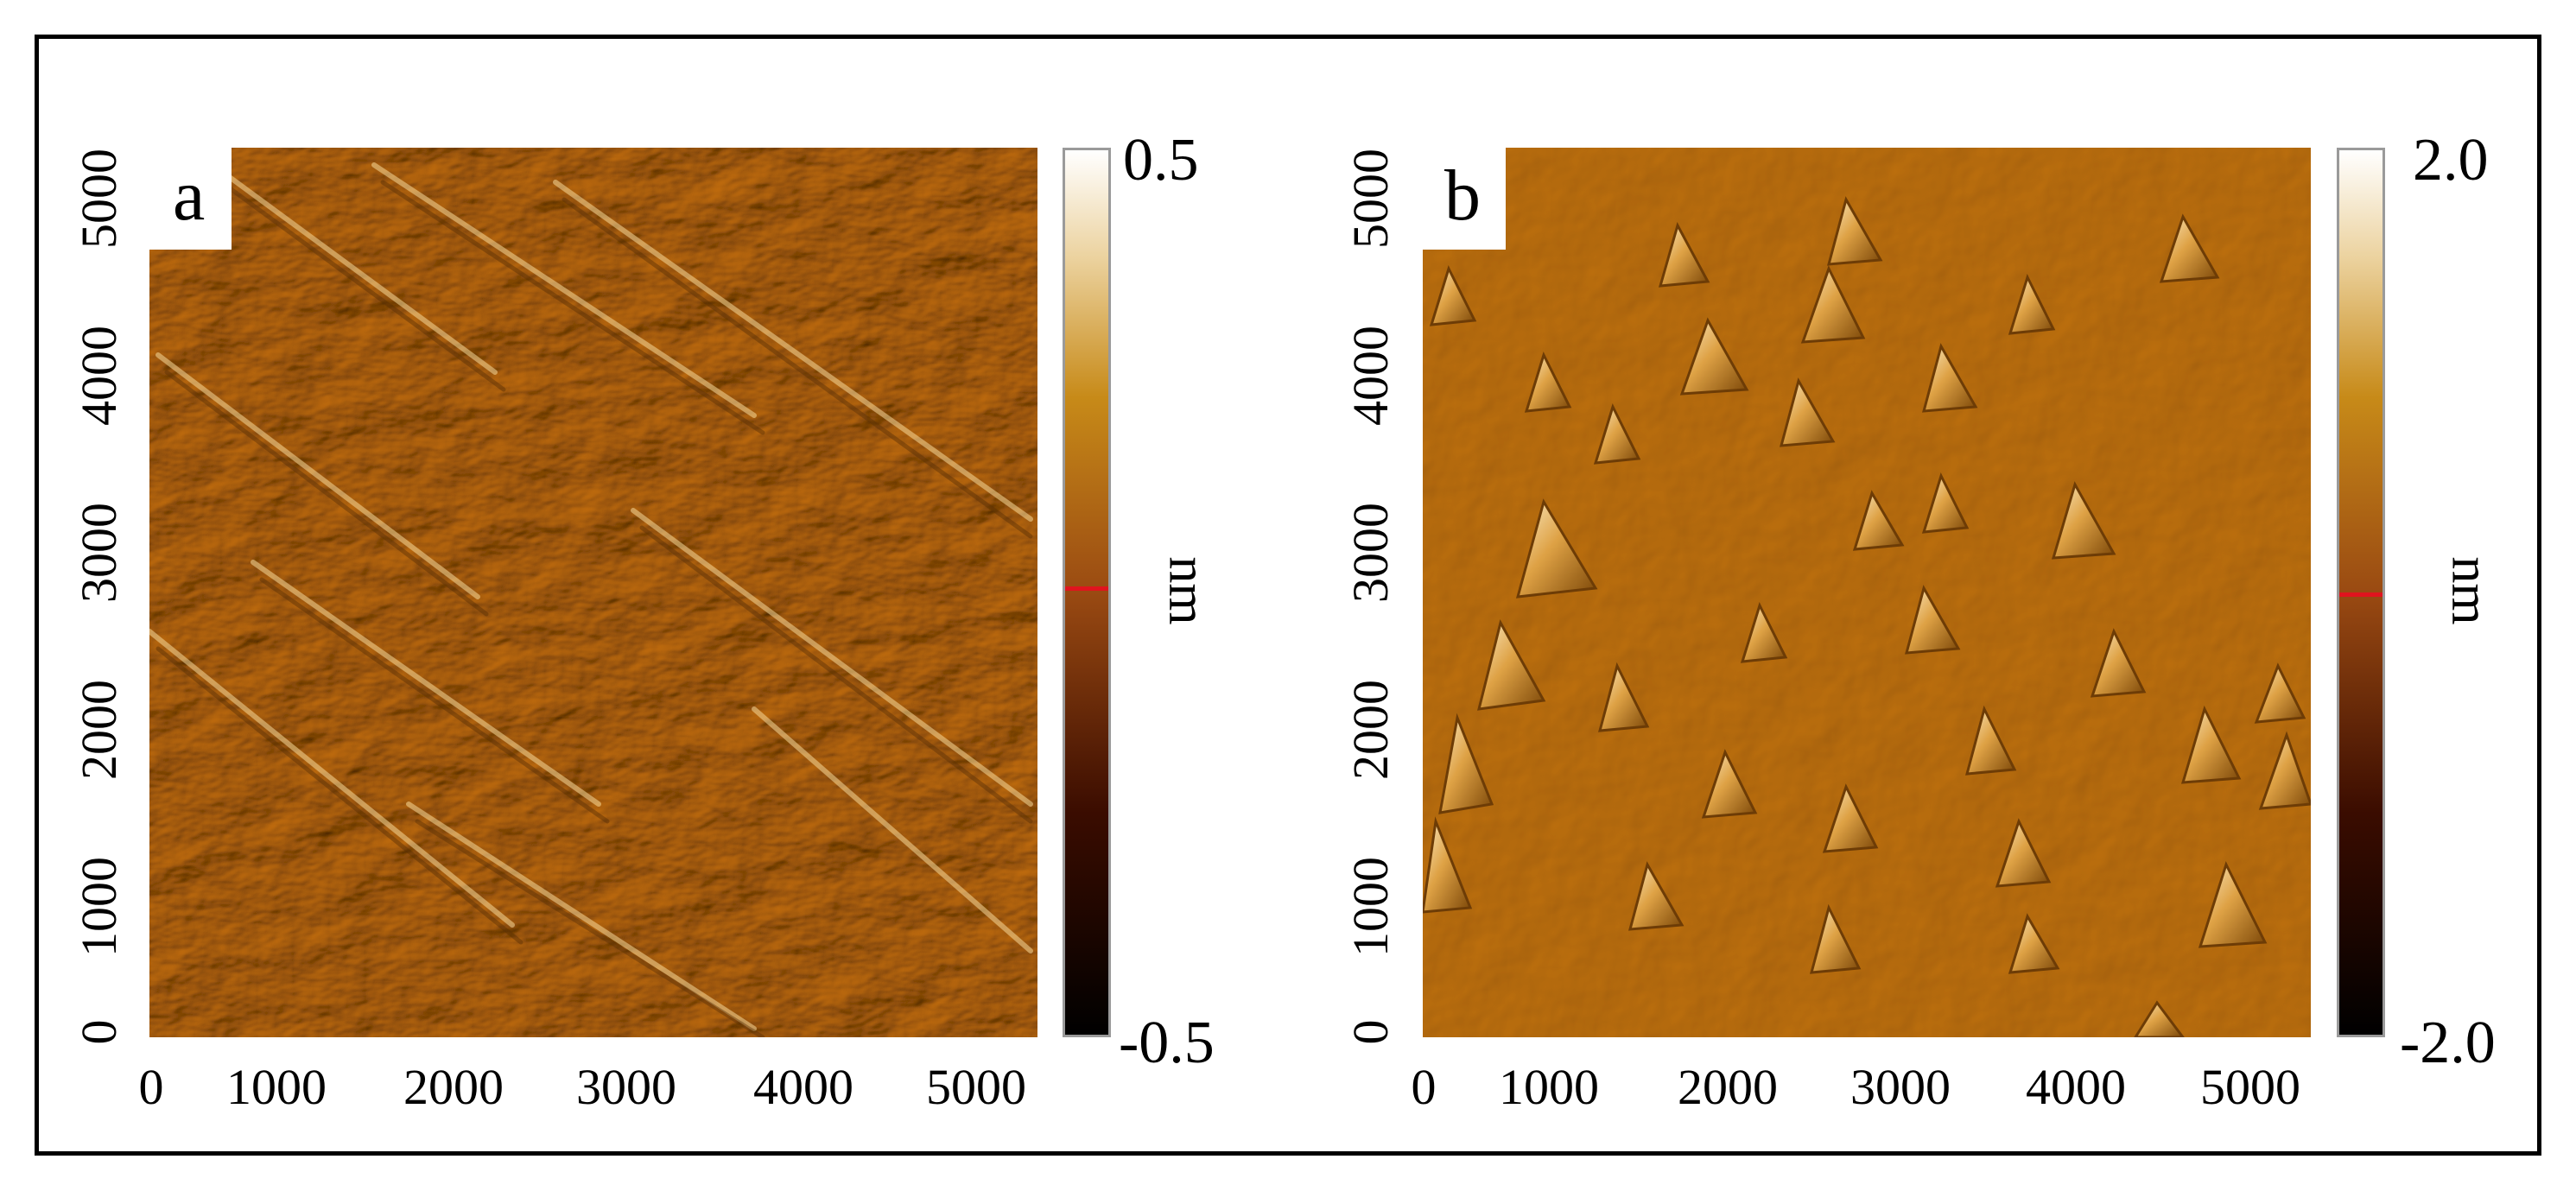 Image resolution: width=2576 pixels, height=1191 pixels. I want to click on colorbar-min-label-b: -2.0, so click(2448, 1043).